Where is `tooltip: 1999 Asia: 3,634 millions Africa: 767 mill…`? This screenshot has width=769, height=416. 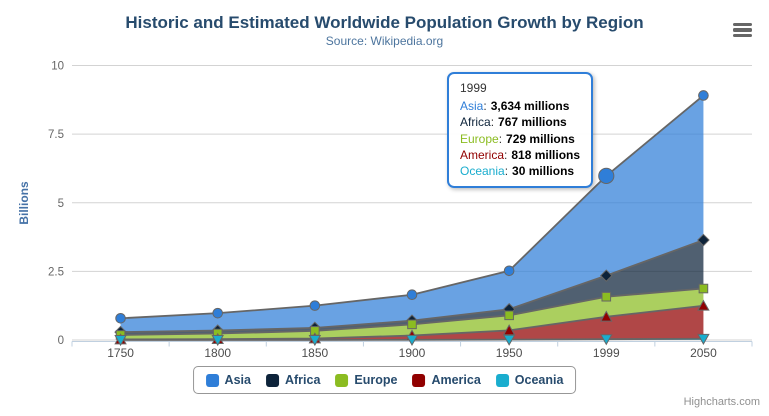 tooltip: 1999 Asia: 3,634 millions Africa: 767 mill… is located at coordinates (520, 130).